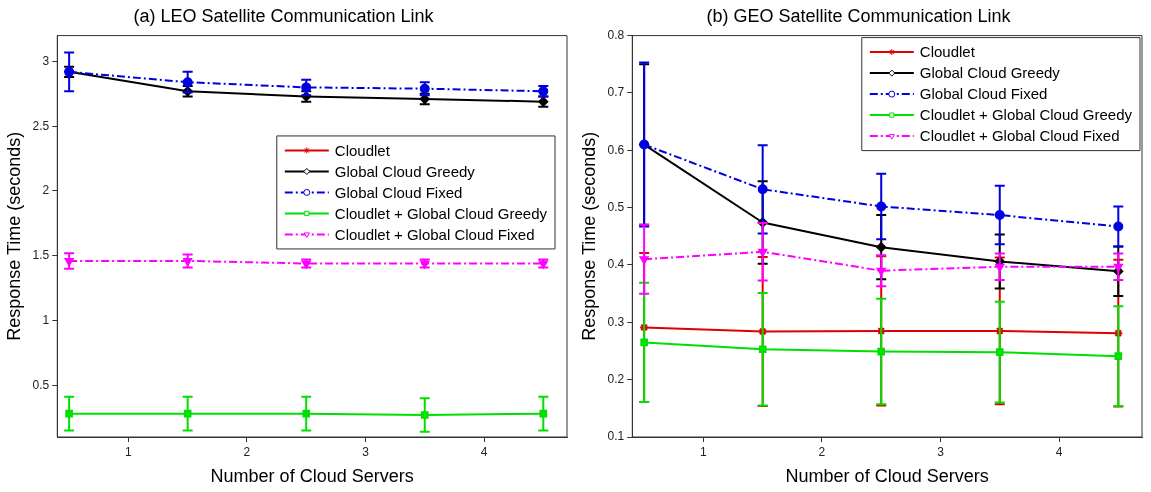  What do you see at coordinates (41, 255) in the screenshot?
I see `y-tick-label: 1.5` at bounding box center [41, 255].